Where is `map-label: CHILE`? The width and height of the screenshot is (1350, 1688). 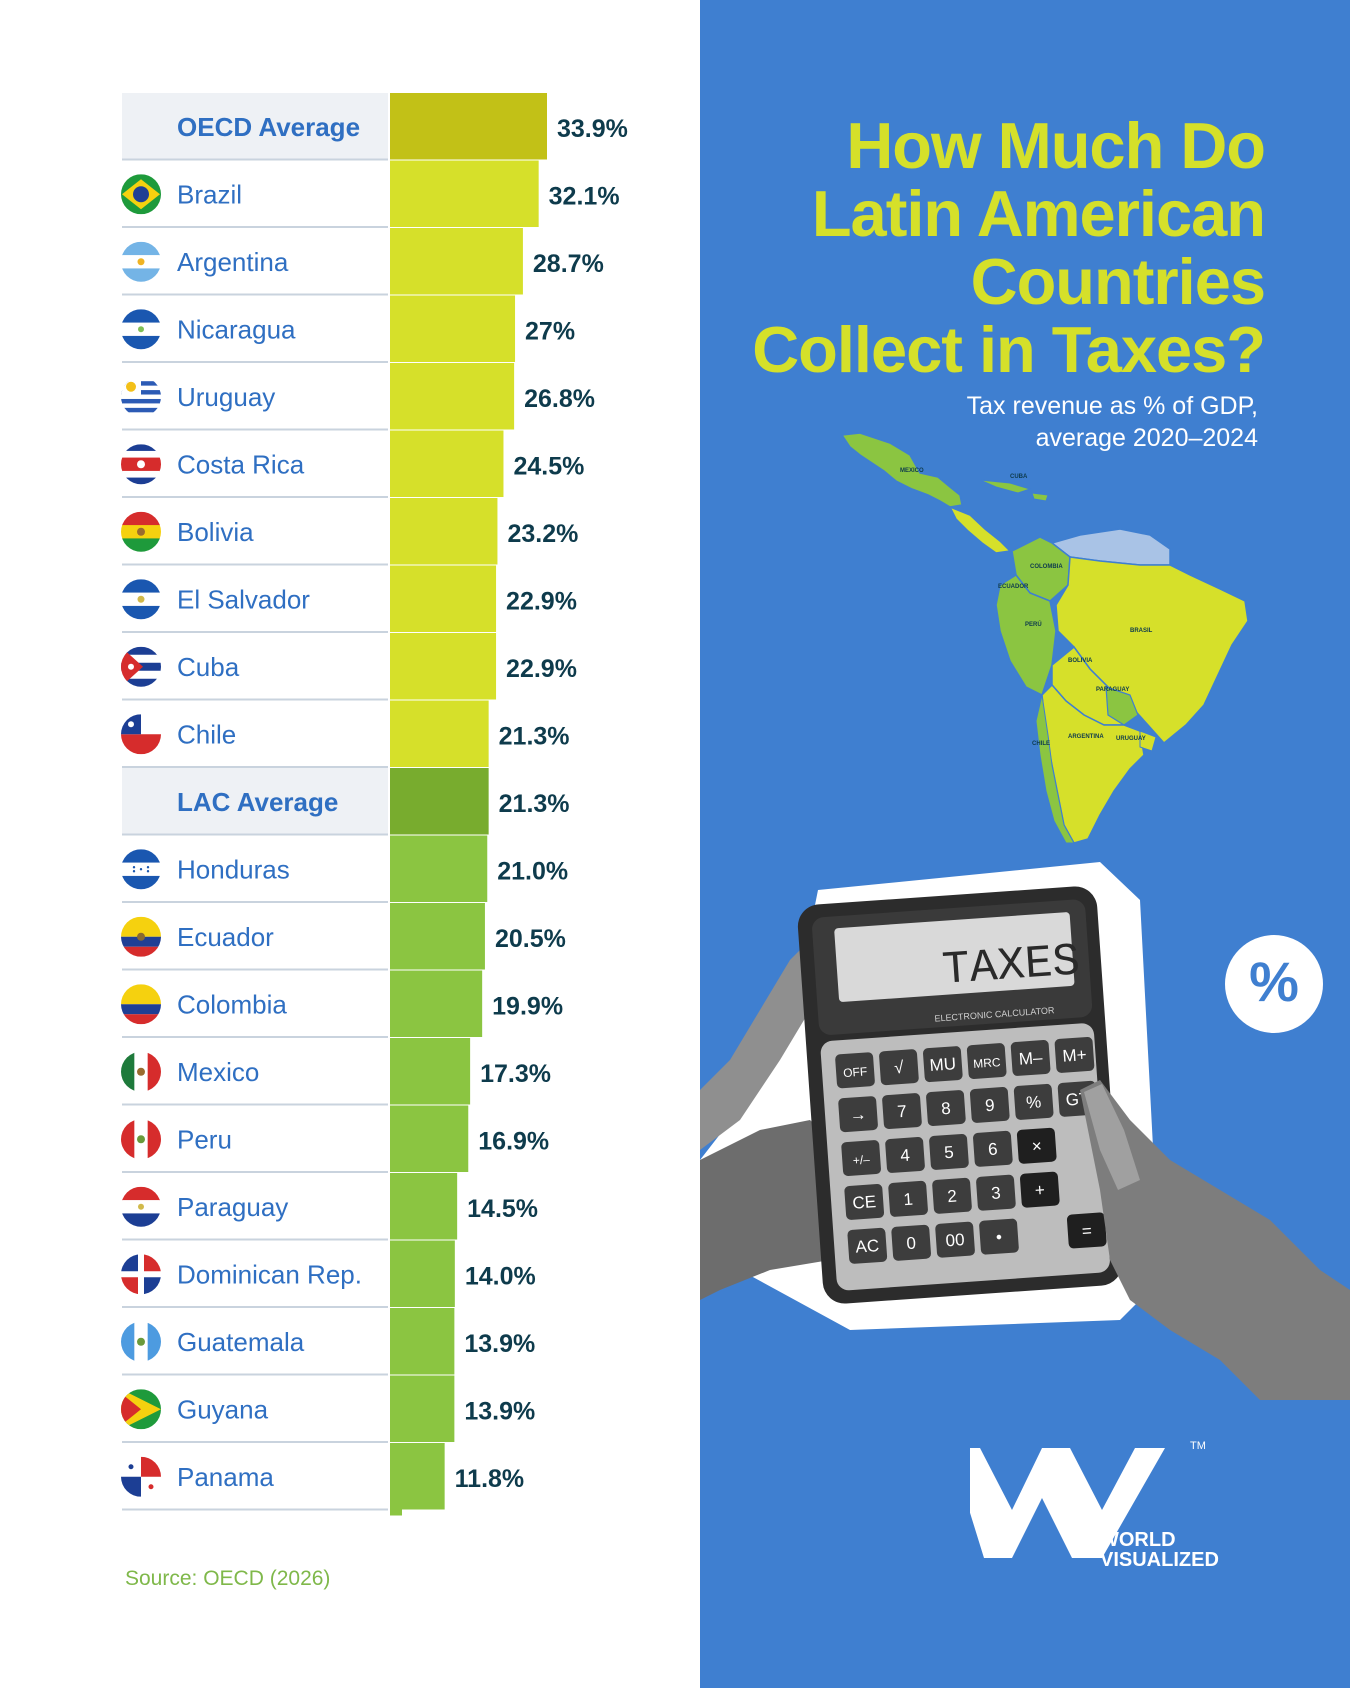
map-label: CHILE is located at coordinates (1041, 744).